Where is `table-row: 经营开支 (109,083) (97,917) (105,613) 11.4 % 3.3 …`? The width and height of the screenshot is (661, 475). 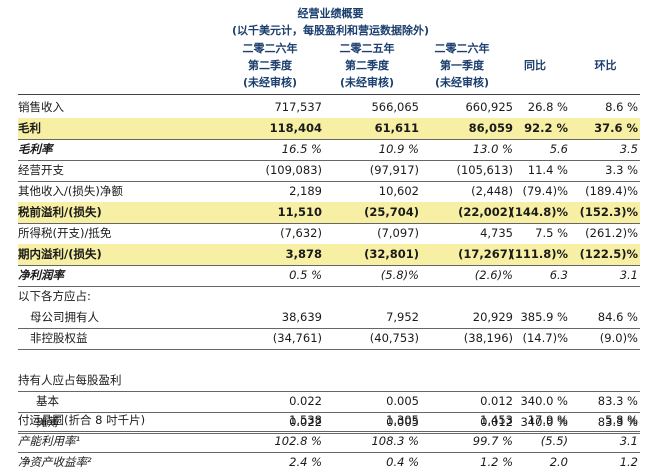
table-row: 经营开支 (109,083) (97,917) (105,613) 11.4 % 3.3 … is located at coordinates (329, 171).